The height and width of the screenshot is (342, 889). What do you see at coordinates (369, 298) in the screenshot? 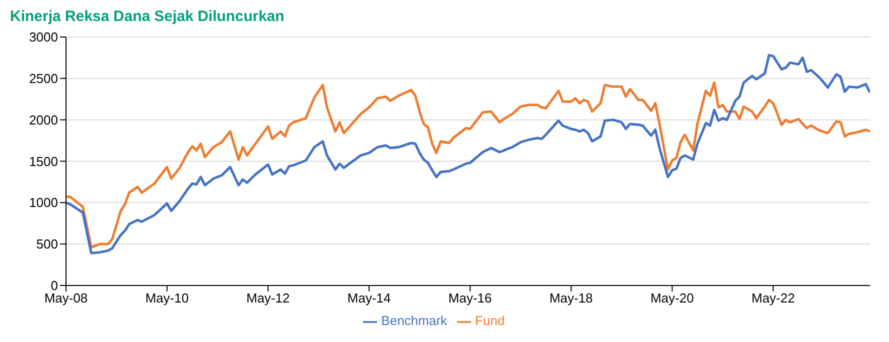
I see `x-tick-label: May-14` at bounding box center [369, 298].